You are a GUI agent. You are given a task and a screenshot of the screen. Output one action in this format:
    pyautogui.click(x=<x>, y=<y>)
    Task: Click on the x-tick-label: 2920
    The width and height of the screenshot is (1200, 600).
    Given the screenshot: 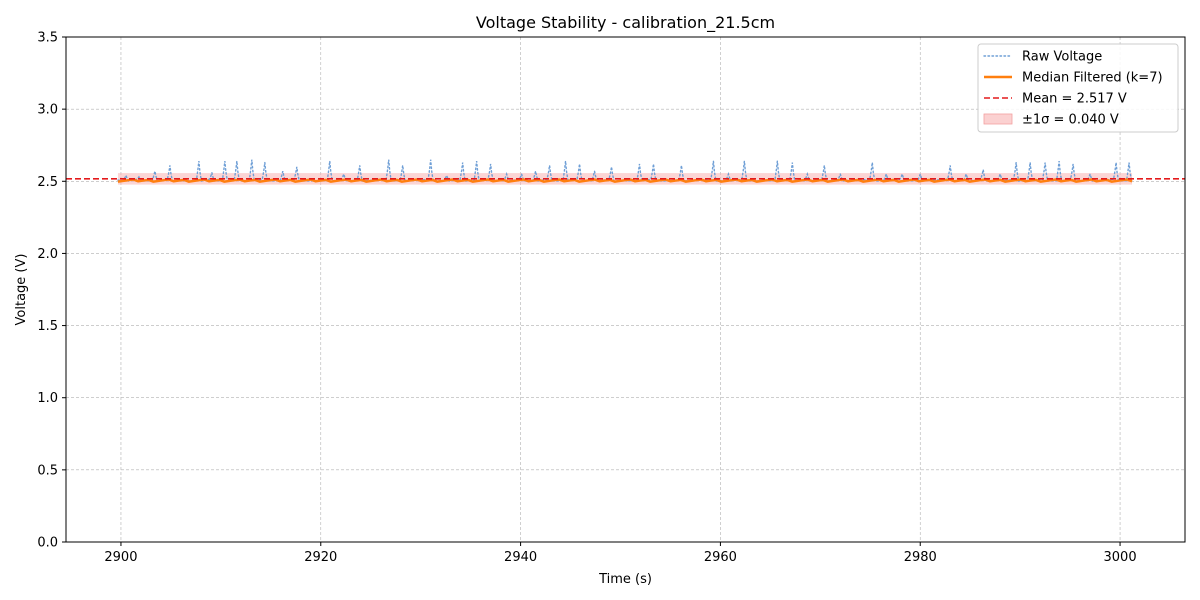 What is the action you would take?
    pyautogui.click(x=320, y=557)
    